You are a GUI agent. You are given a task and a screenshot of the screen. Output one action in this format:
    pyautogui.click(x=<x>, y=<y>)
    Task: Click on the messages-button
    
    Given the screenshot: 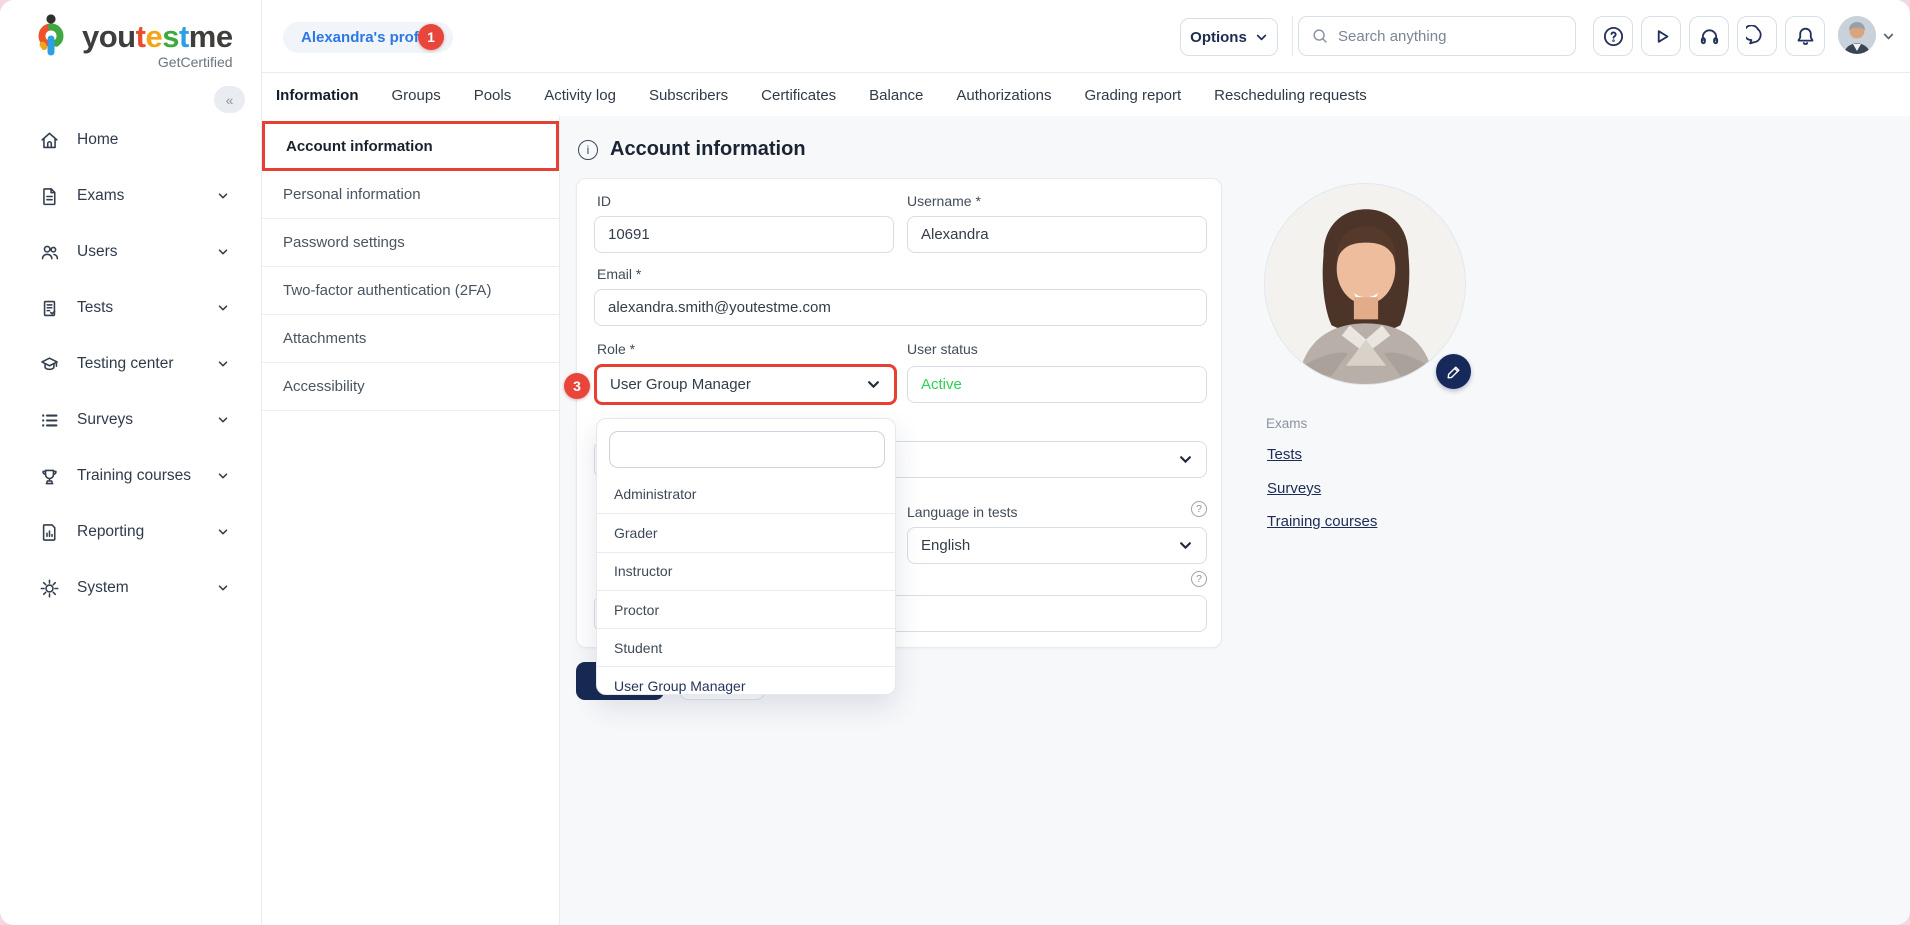 What is the action you would take?
    pyautogui.click(x=1757, y=36)
    